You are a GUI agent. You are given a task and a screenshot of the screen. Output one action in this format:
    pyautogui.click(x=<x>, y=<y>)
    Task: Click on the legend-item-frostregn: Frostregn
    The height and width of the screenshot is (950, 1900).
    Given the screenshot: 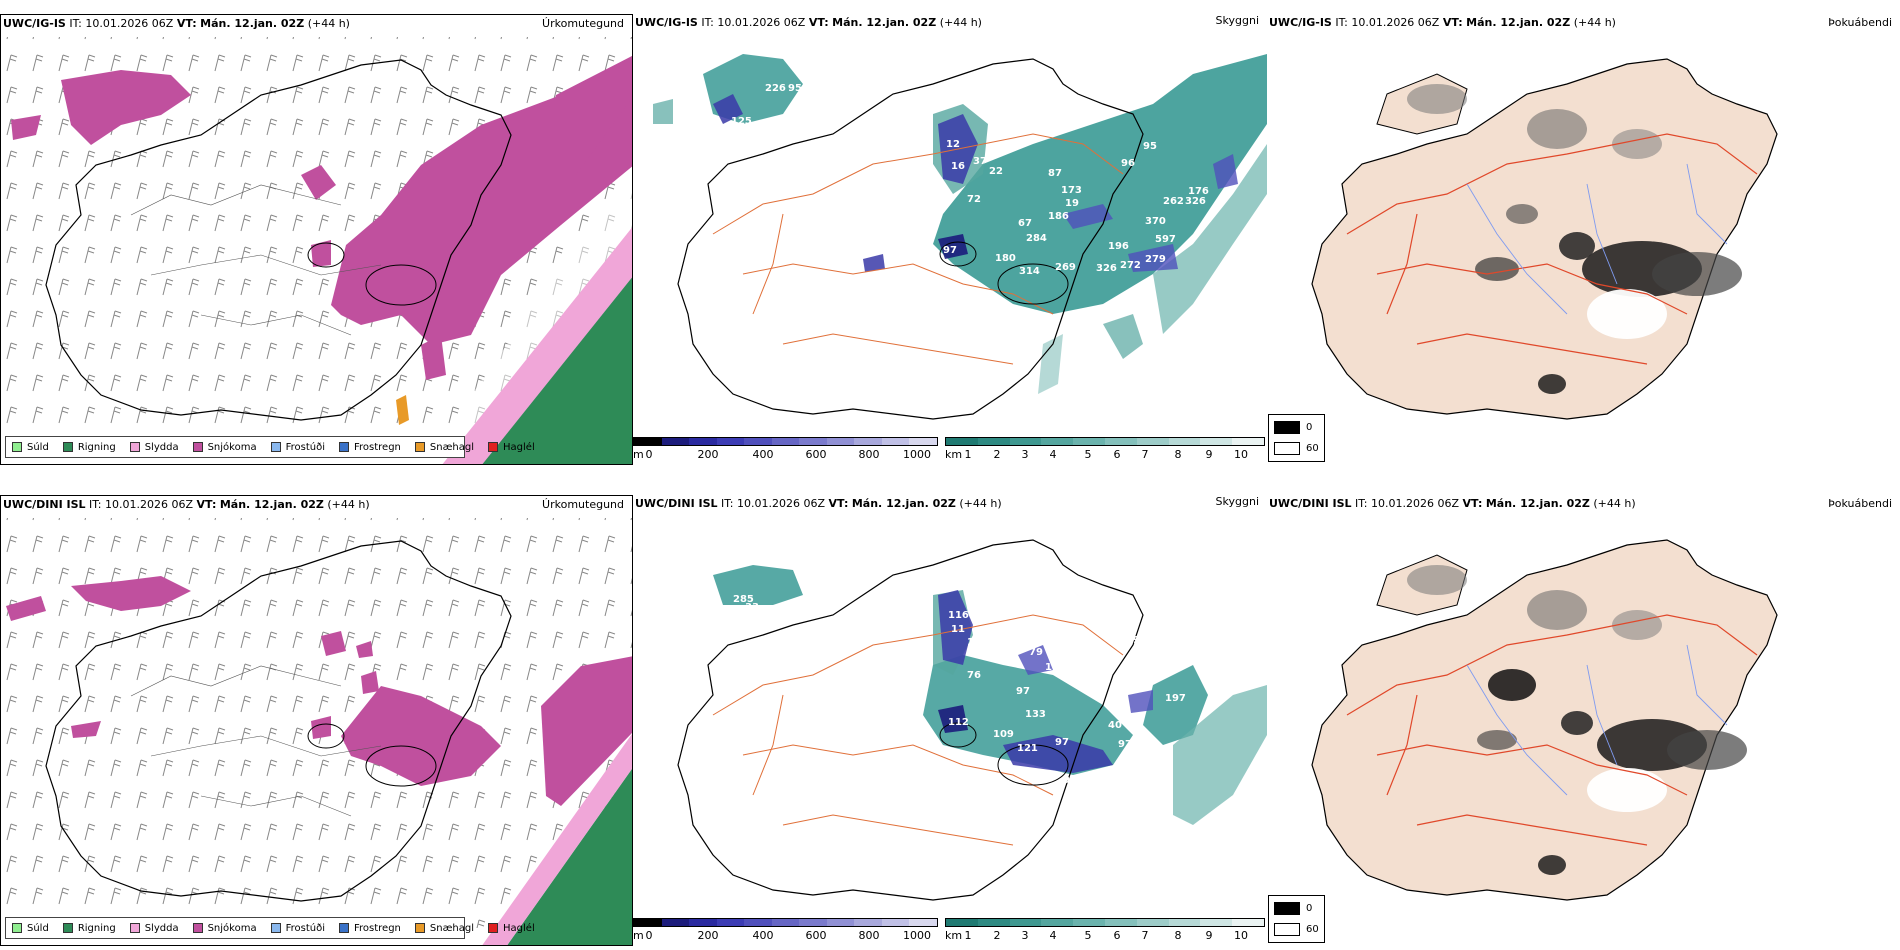 What is the action you would take?
    pyautogui.click(x=370, y=447)
    